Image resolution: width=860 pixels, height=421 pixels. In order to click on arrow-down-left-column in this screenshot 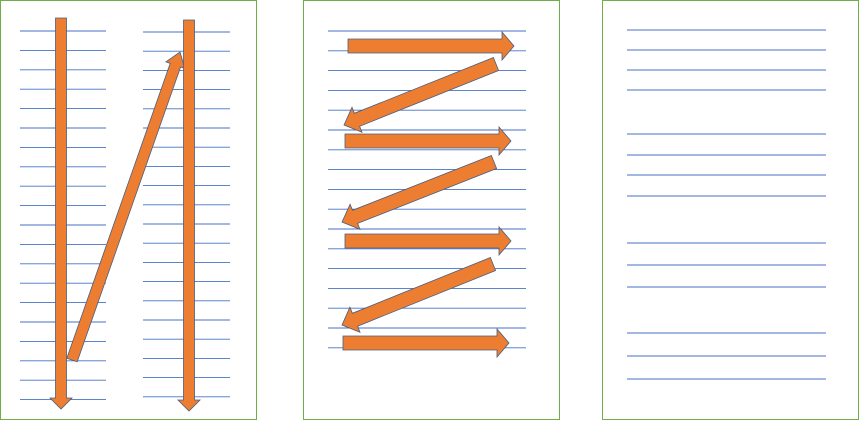, I will do `click(61, 213)`.